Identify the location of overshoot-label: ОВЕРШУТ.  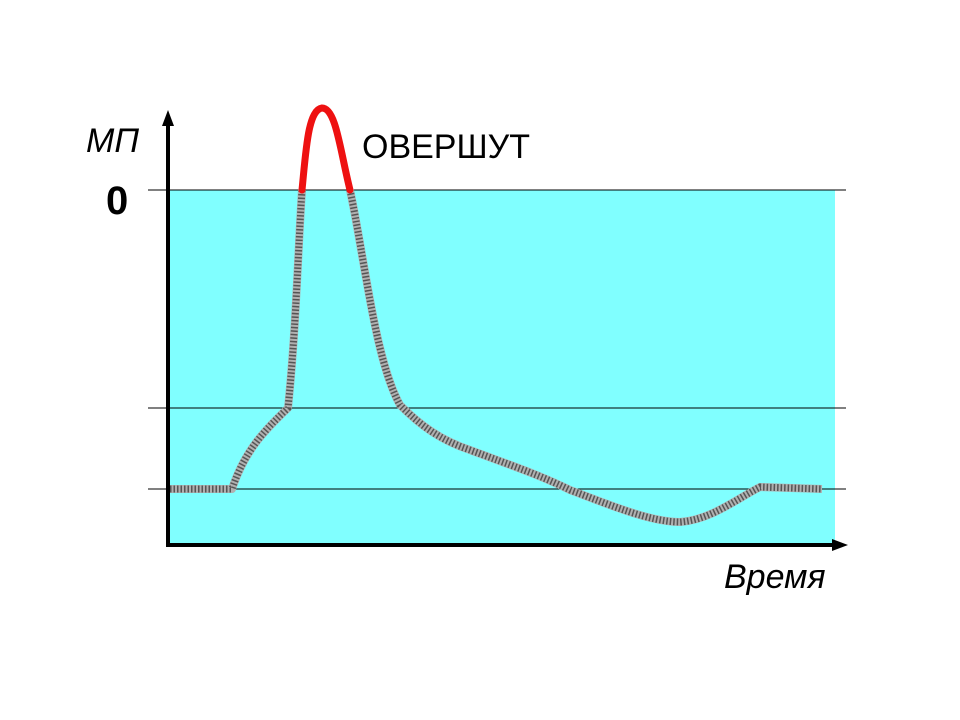
(446, 147).